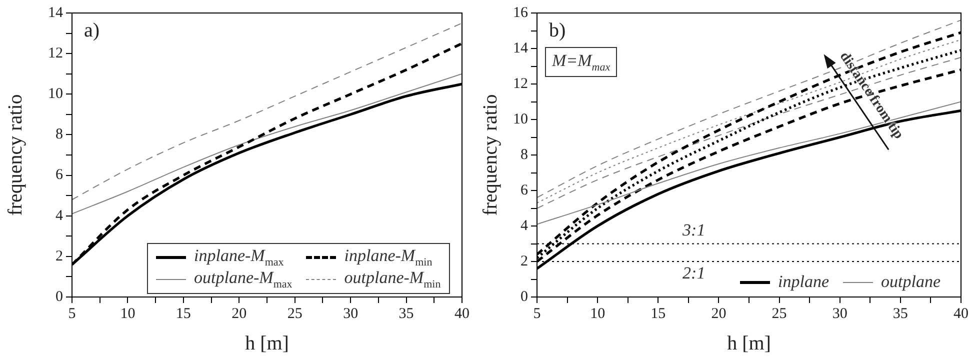  I want to click on legend-label: inplane-M$_{max}$, so click(239, 257).